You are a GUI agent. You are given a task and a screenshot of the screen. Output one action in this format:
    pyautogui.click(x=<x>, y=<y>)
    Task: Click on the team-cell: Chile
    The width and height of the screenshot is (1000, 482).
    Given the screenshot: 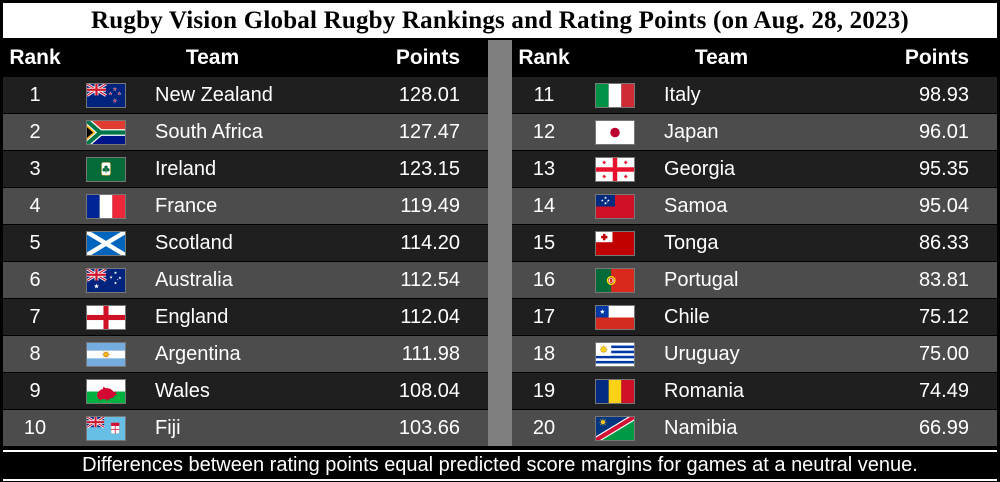 What is the action you would take?
    pyautogui.click(x=760, y=317)
    